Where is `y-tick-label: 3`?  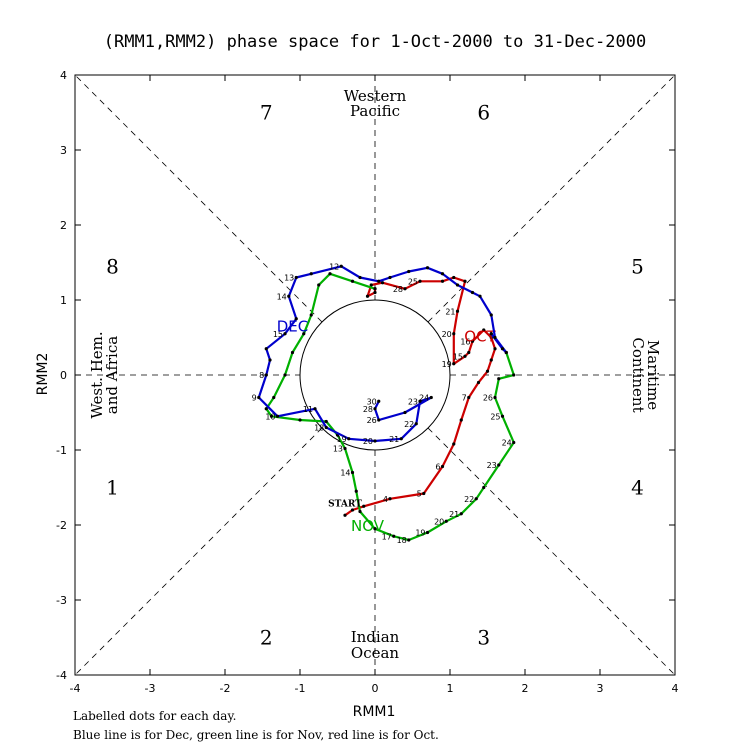
y-tick-label: 3 is located at coordinates (63, 150).